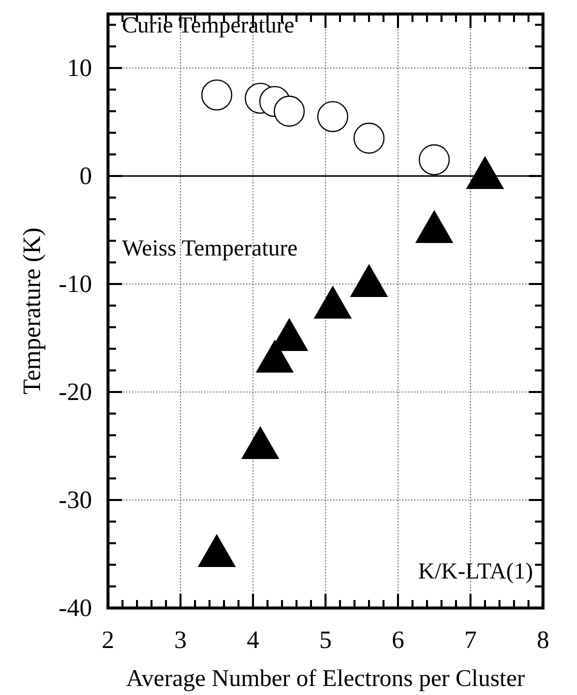 The image size is (577, 695). Describe the element at coordinates (79, 68) in the screenshot. I see `y-tick-label: 10` at that location.